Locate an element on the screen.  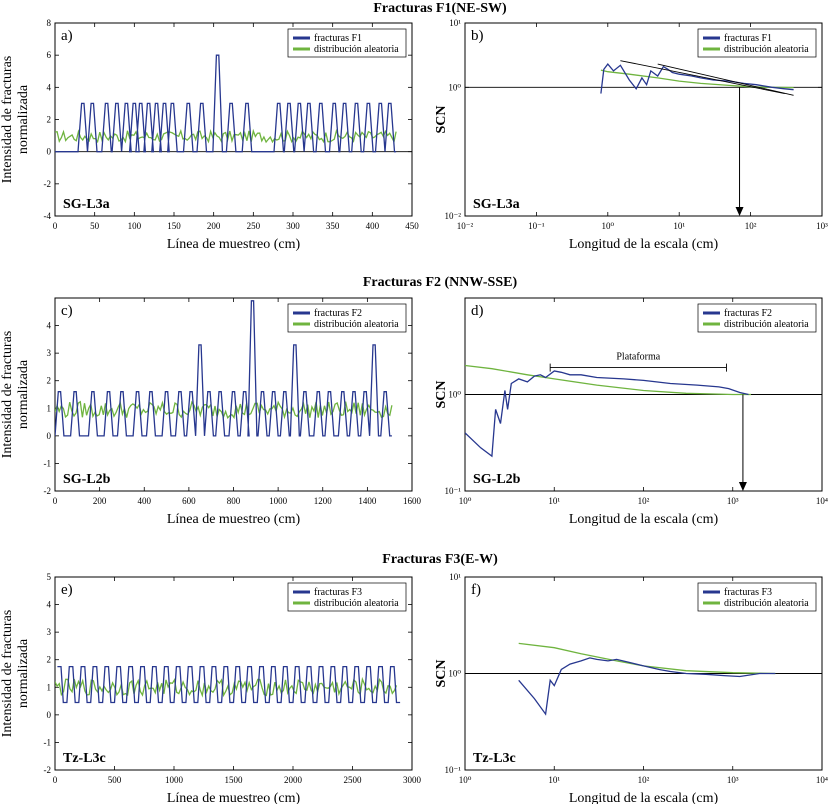
y-axis-label: Intensidad de fracturas is located at coordinates (7, 120).